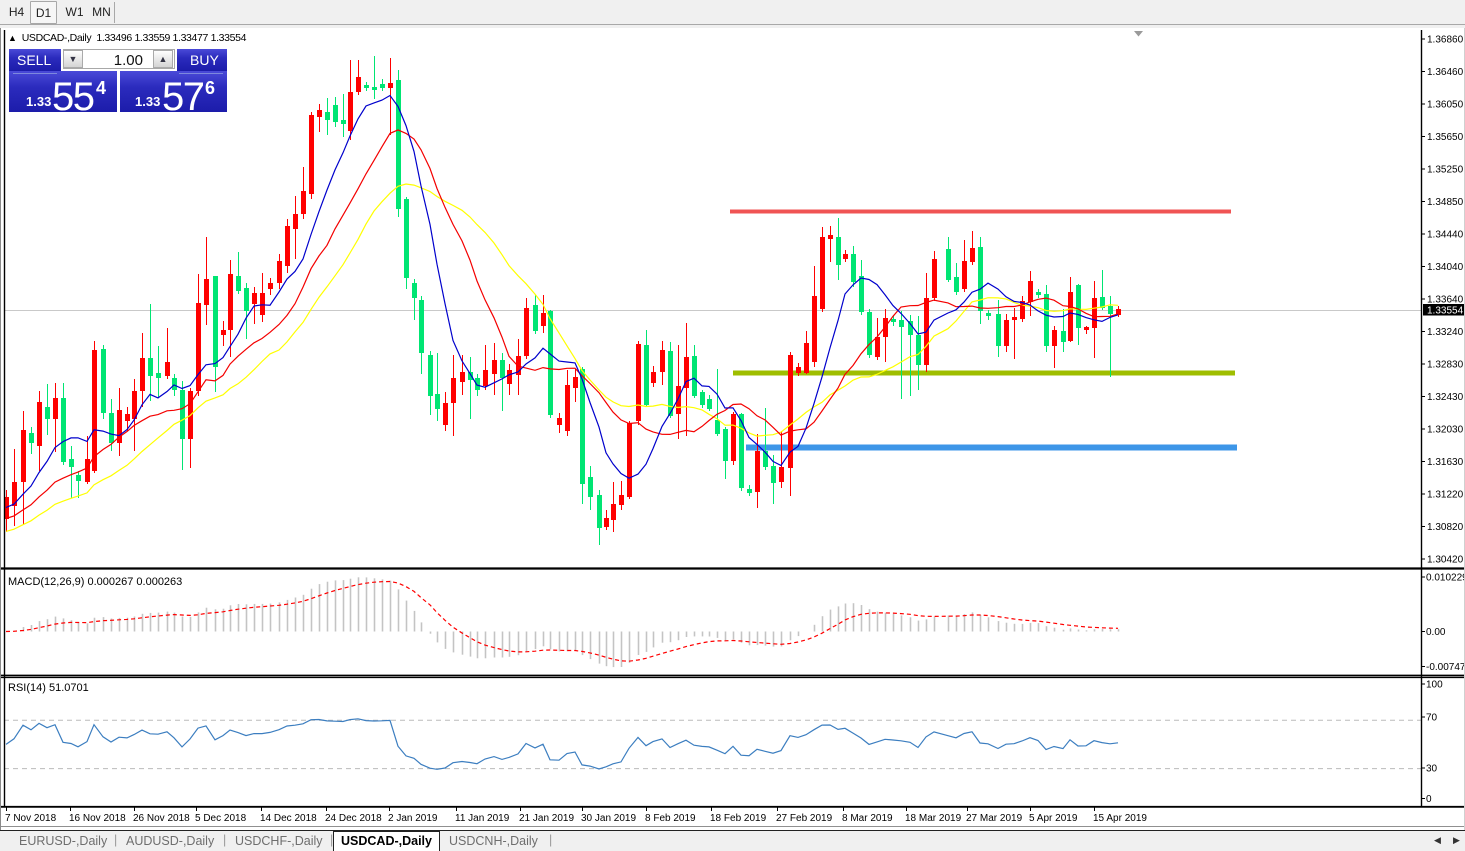 The width and height of the screenshot is (1465, 851). I want to click on svg-text: 1.34850, so click(1445, 202).